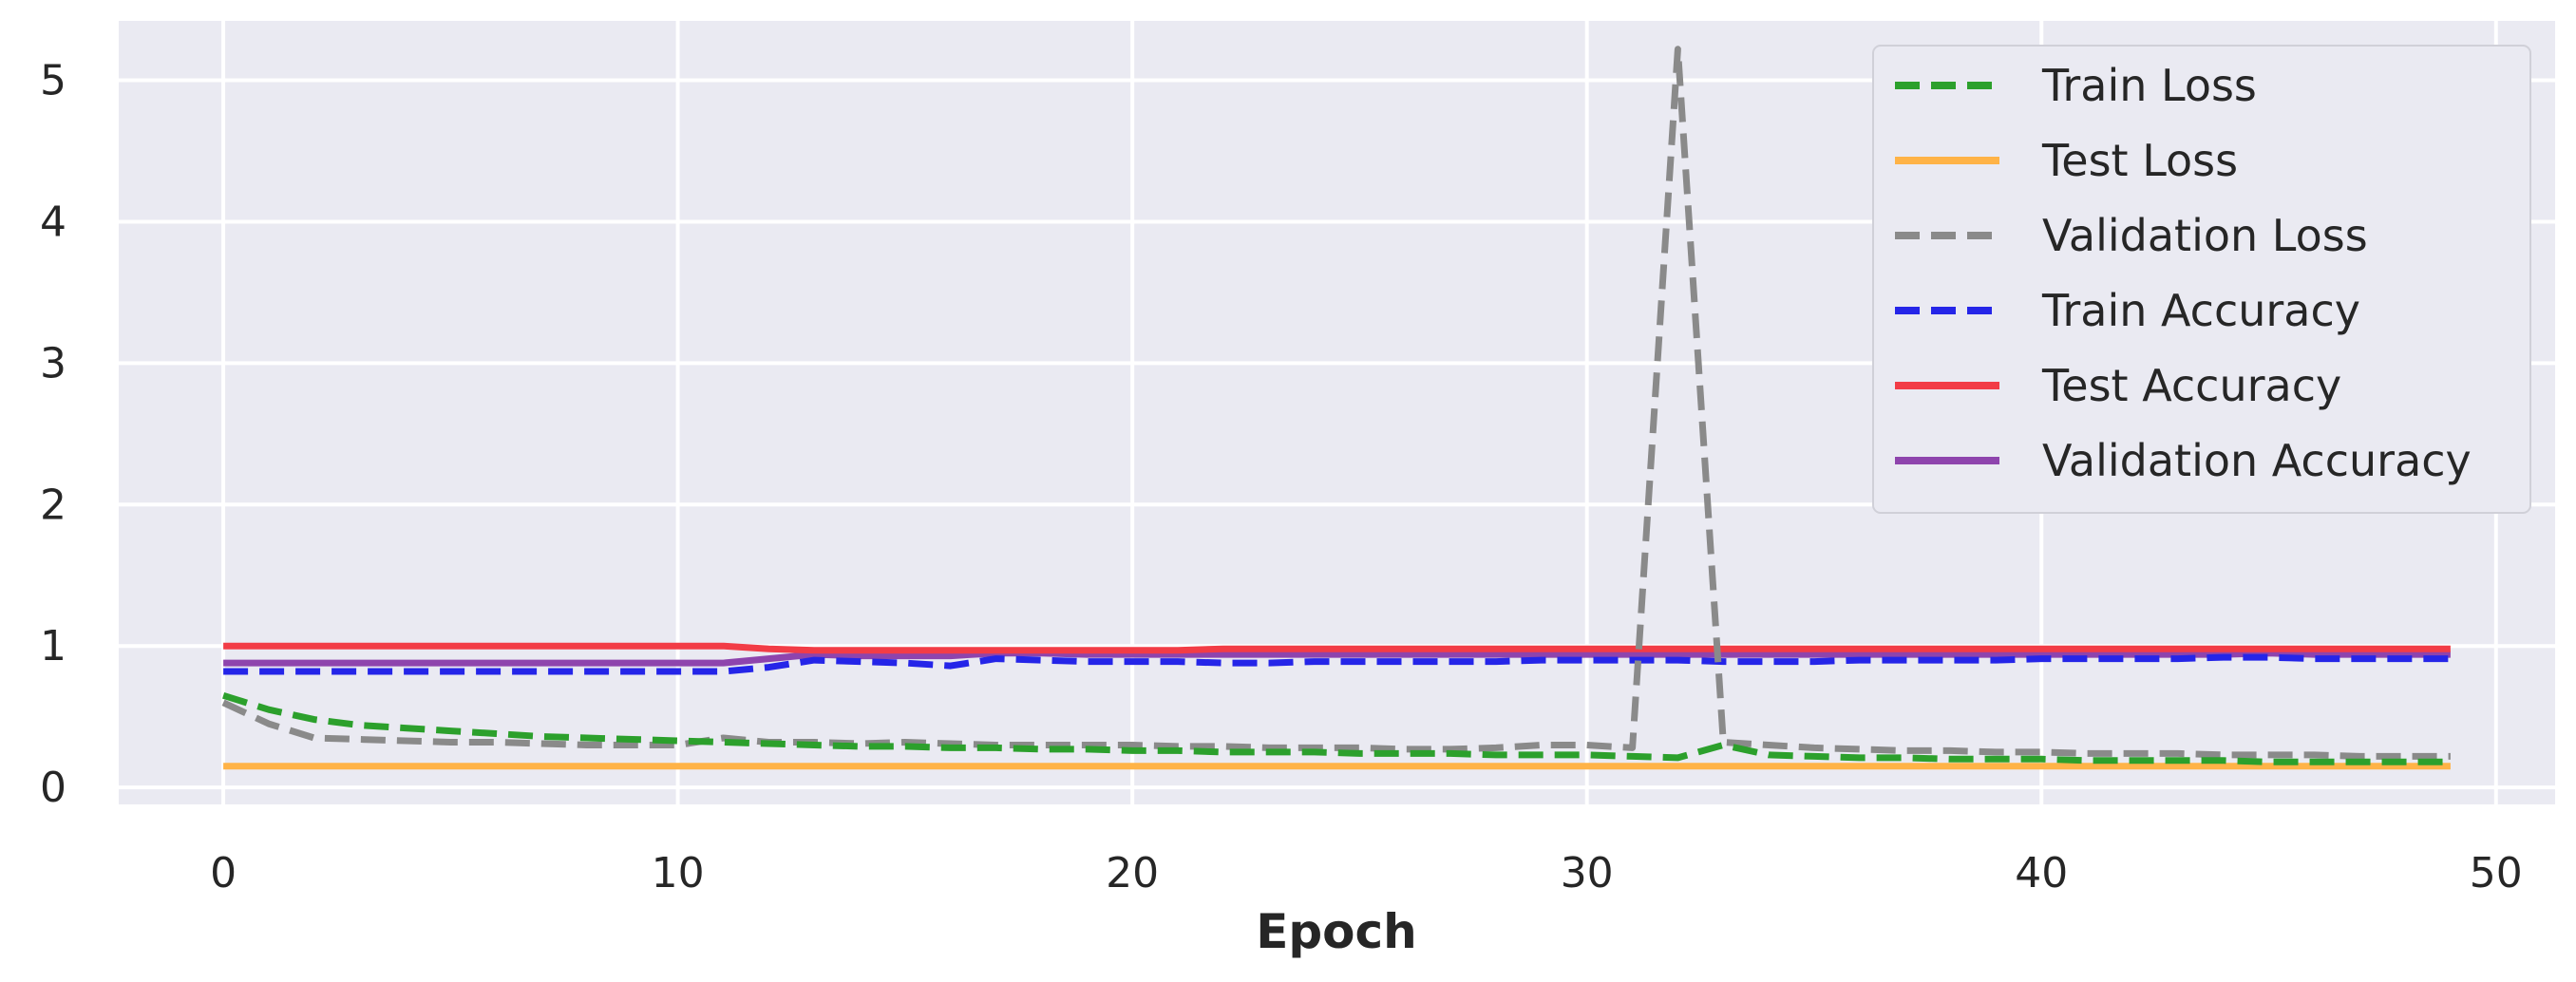 Image resolution: width=2576 pixels, height=982 pixels. Describe the element at coordinates (1587, 873) in the screenshot. I see `x-tick-label: 30` at that location.